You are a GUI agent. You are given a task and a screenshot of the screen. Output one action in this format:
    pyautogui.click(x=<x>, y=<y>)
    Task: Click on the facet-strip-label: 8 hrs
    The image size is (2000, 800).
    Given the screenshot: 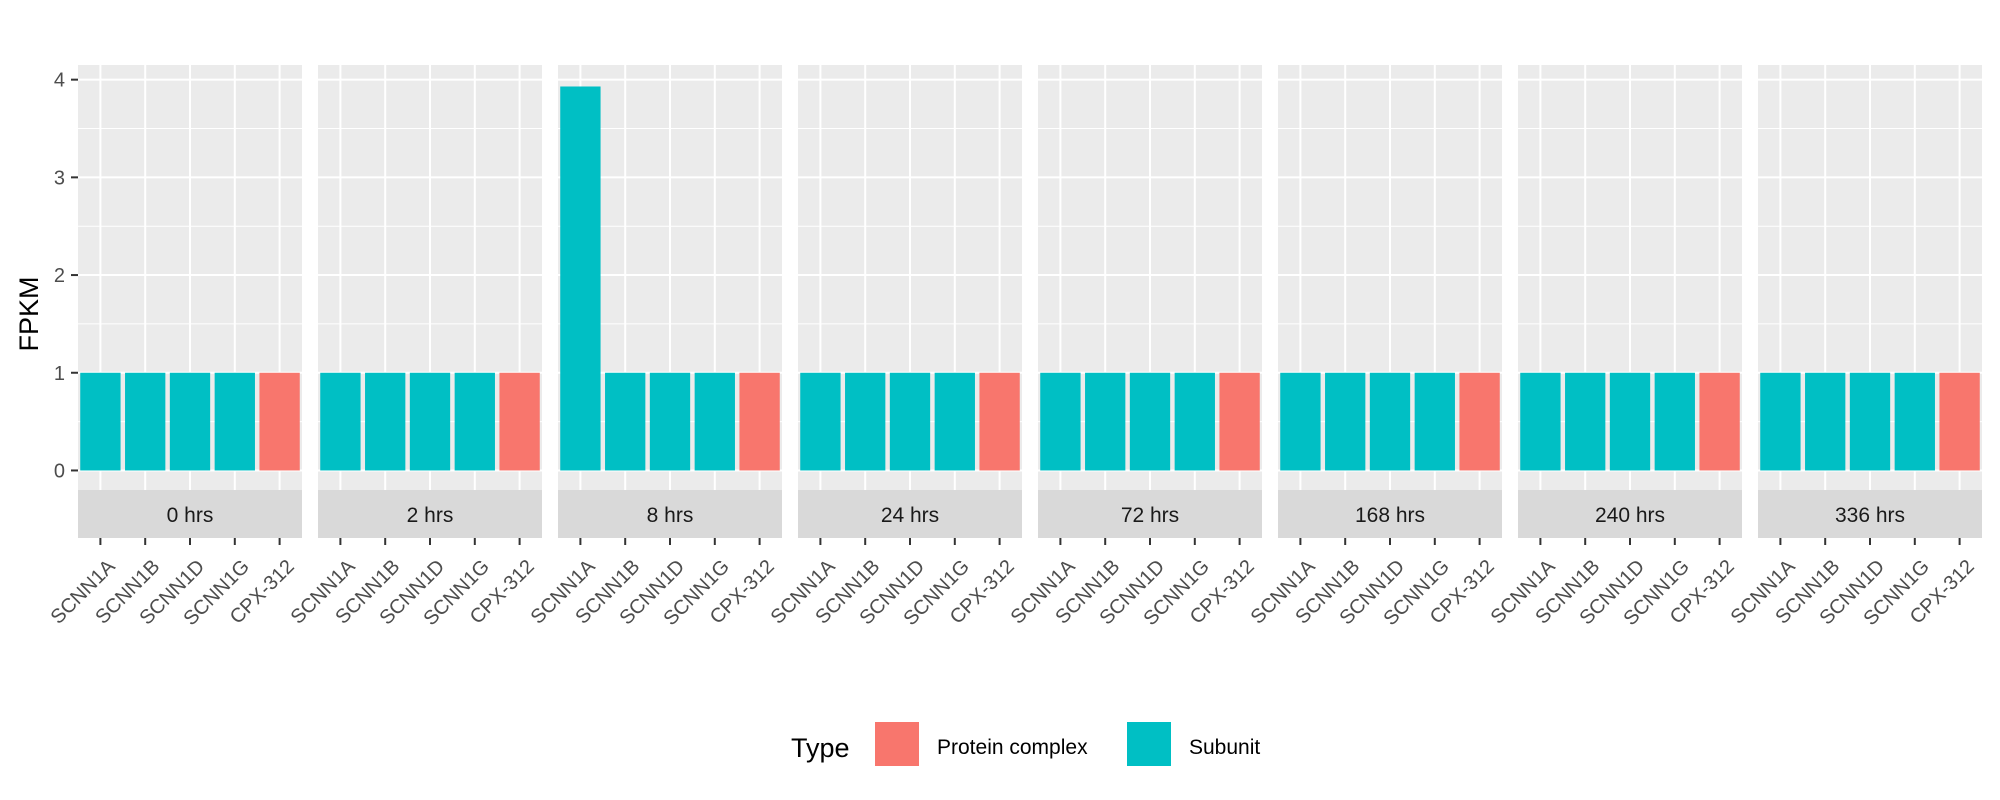 What is the action you would take?
    pyautogui.click(x=670, y=515)
    